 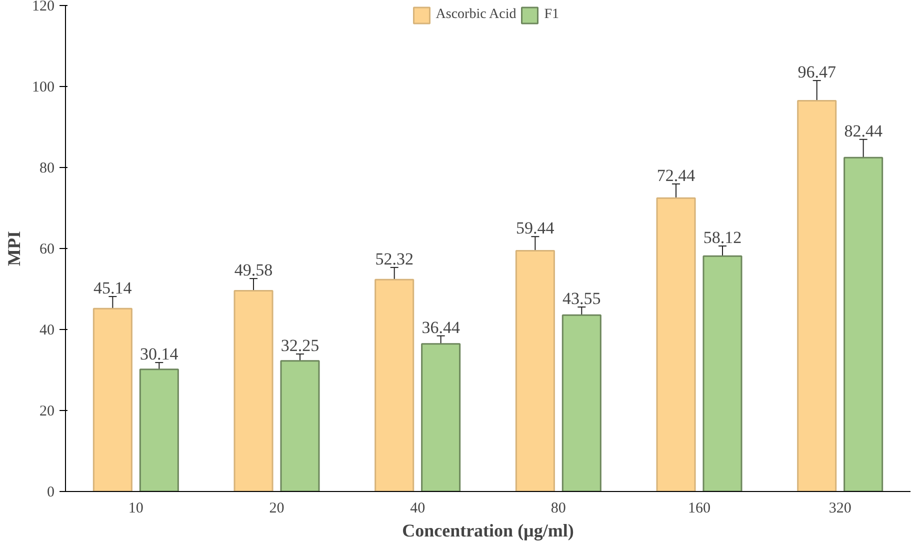 I want to click on data-label: 45.14, so click(x=113, y=288).